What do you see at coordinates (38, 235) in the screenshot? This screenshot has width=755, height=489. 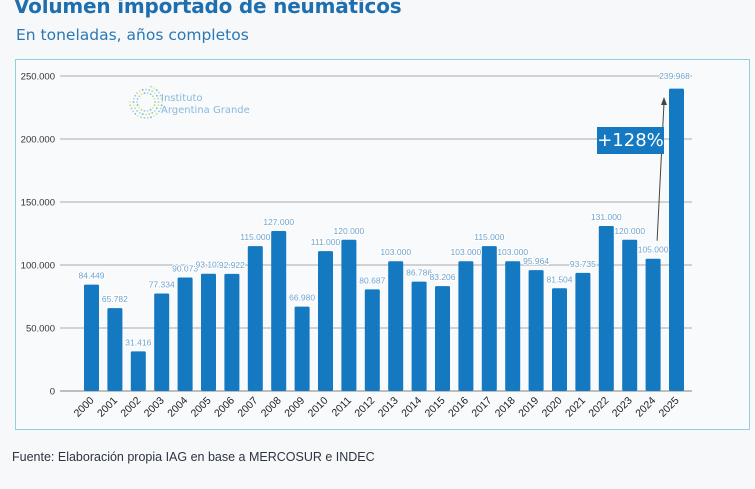 I see `y-axis-ticks: 0 50.000 100.000 150.000 200.000 250.000` at bounding box center [38, 235].